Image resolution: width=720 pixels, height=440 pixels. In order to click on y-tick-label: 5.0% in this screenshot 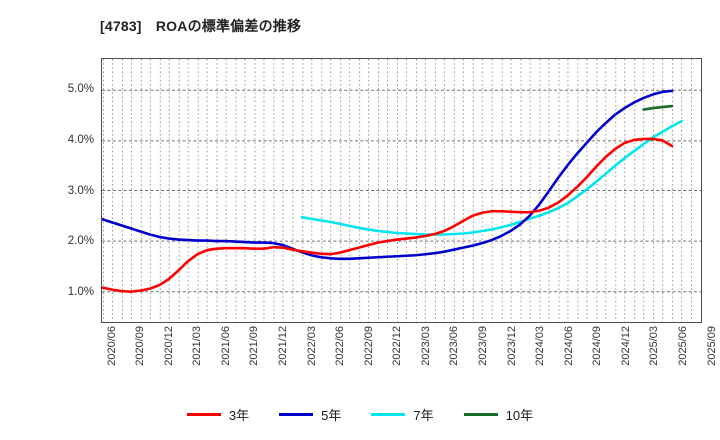, I will do `click(80, 88)`.